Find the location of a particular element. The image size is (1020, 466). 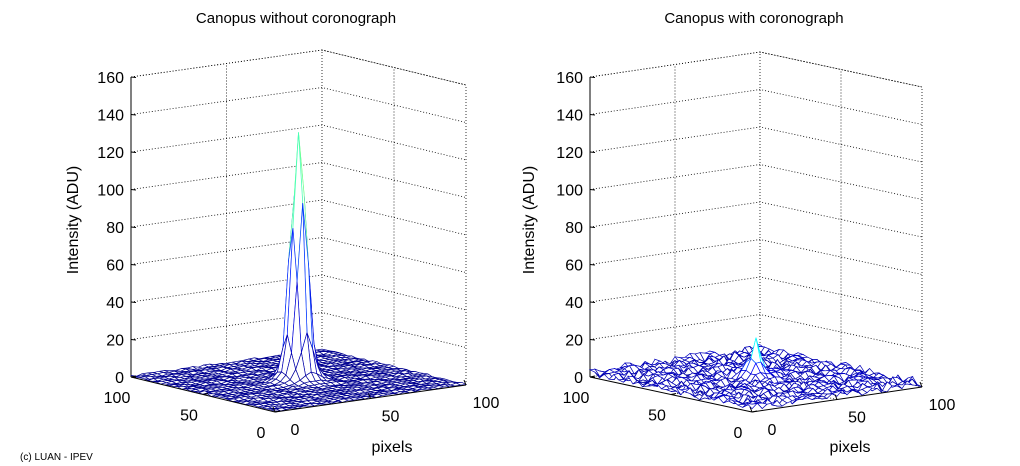

chart-title: Canopus without coronograph is located at coordinates (296, 18).